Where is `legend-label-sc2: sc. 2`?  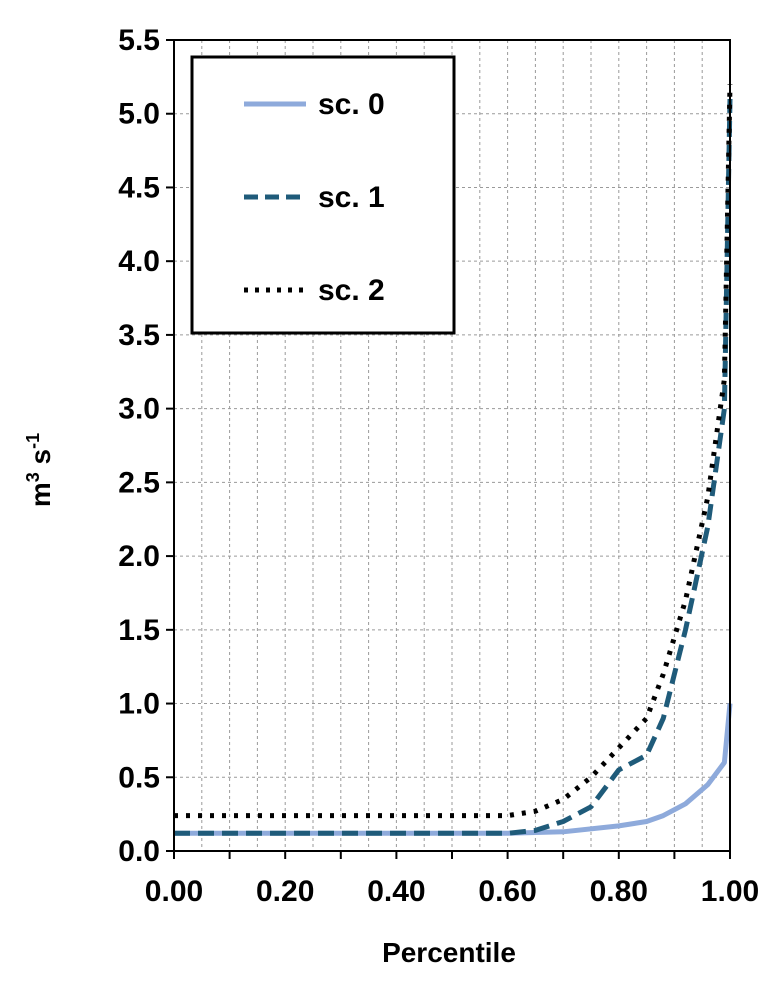
legend-label-sc2: sc. 2 is located at coordinates (351, 290).